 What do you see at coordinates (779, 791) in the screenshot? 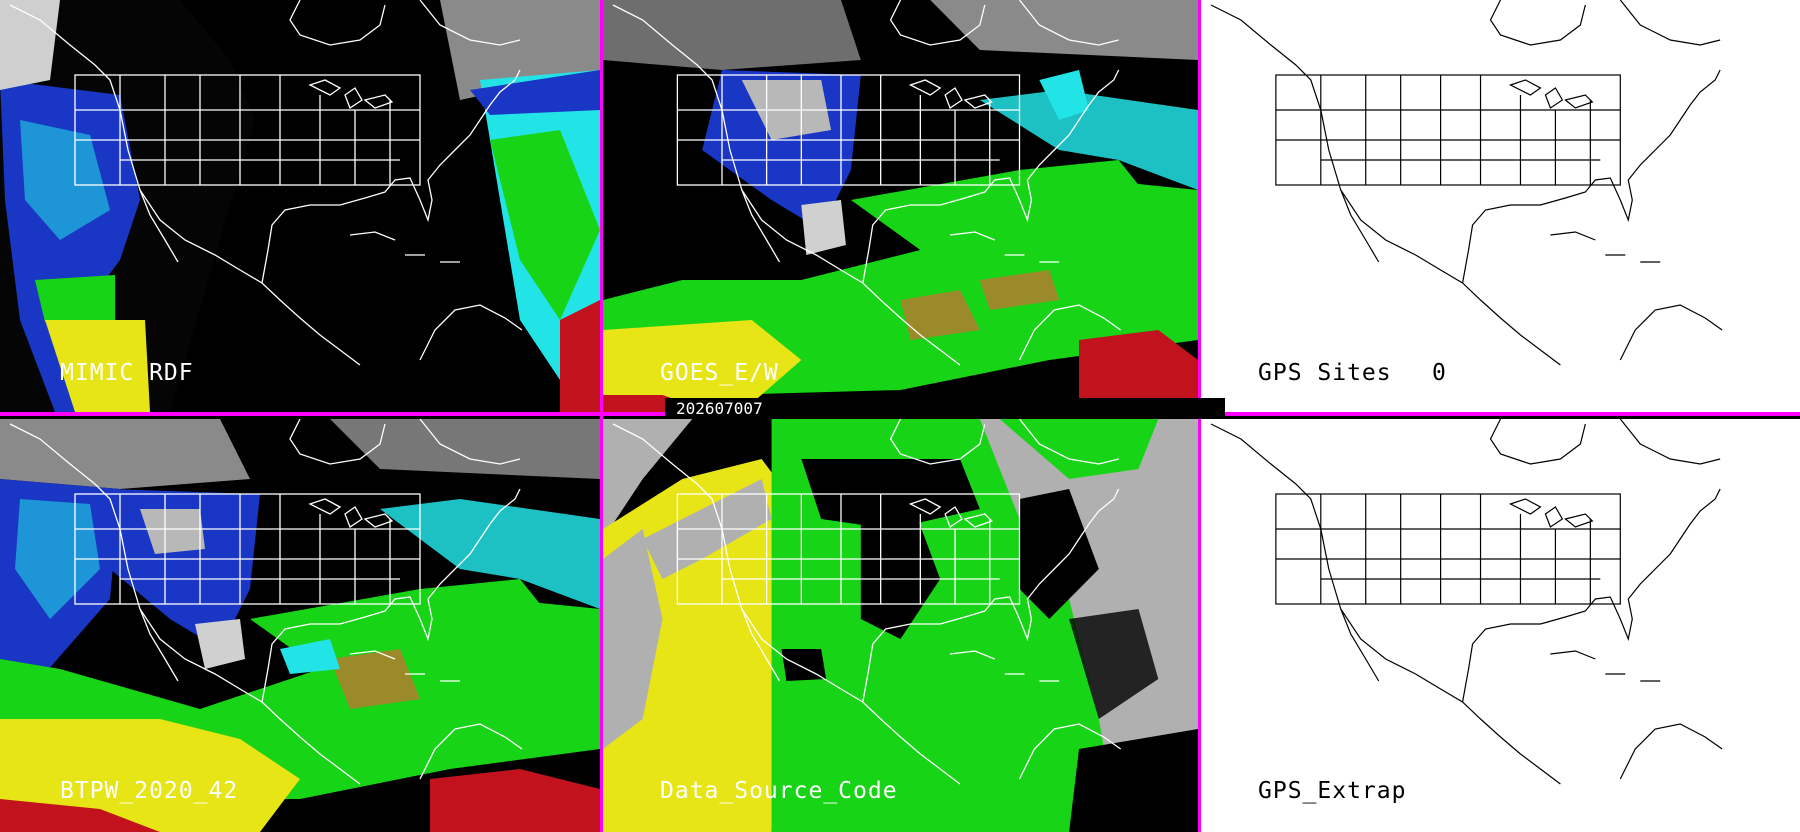
I see `panel-label-data-source-code: Data_Source_Code` at bounding box center [779, 791].